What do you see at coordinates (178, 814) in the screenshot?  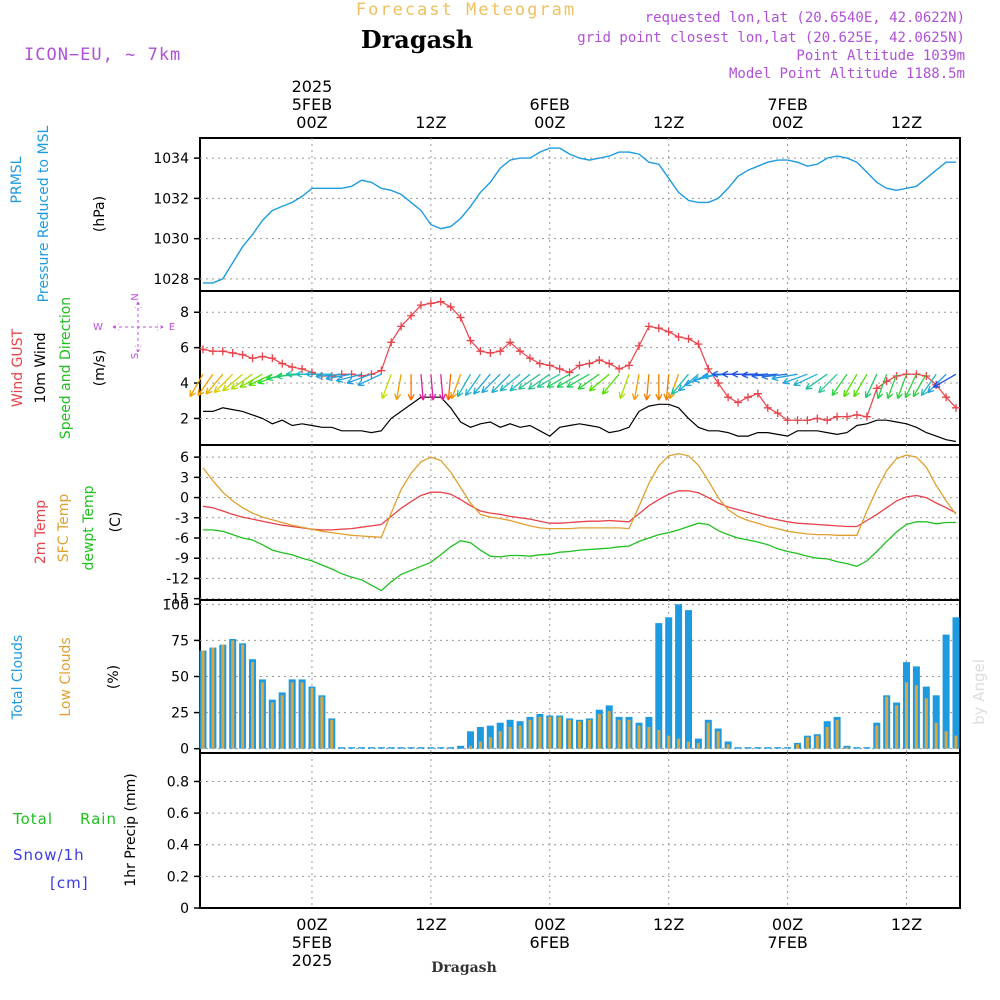 I see `y-tick-label: 0.6` at bounding box center [178, 814].